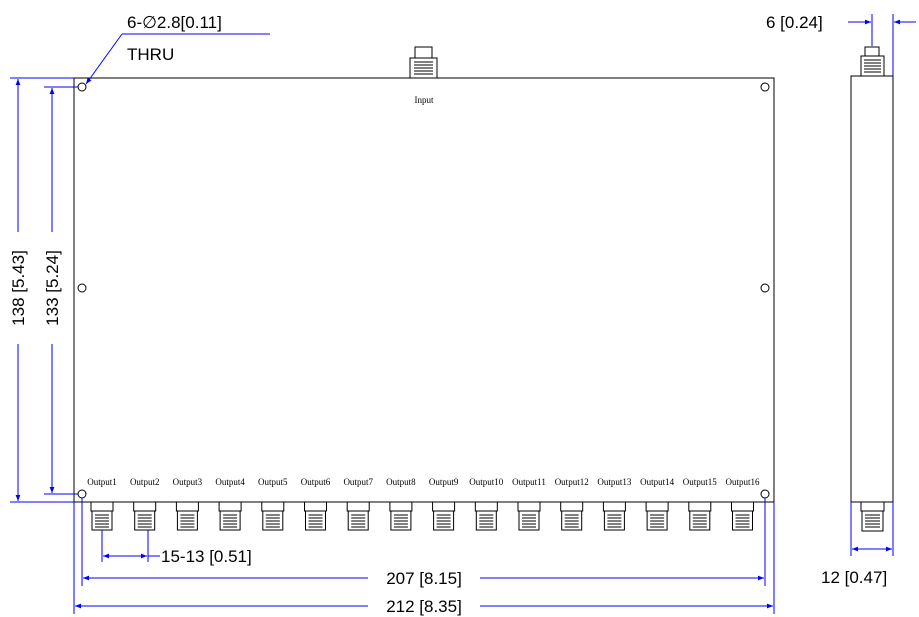 The height and width of the screenshot is (617, 919). Describe the element at coordinates (230, 482) in the screenshot. I see `output-label: Output4` at that location.